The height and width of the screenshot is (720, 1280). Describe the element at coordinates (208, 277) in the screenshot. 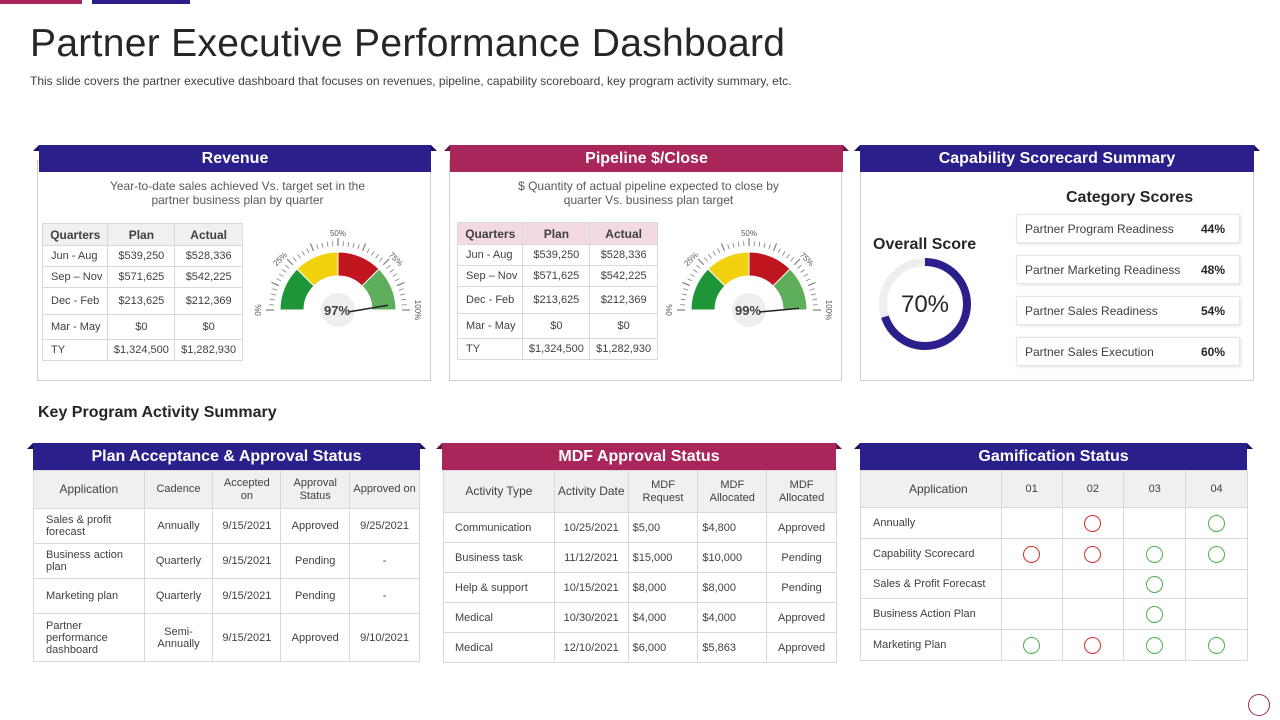

I see `table-cell: $542,225` at that location.